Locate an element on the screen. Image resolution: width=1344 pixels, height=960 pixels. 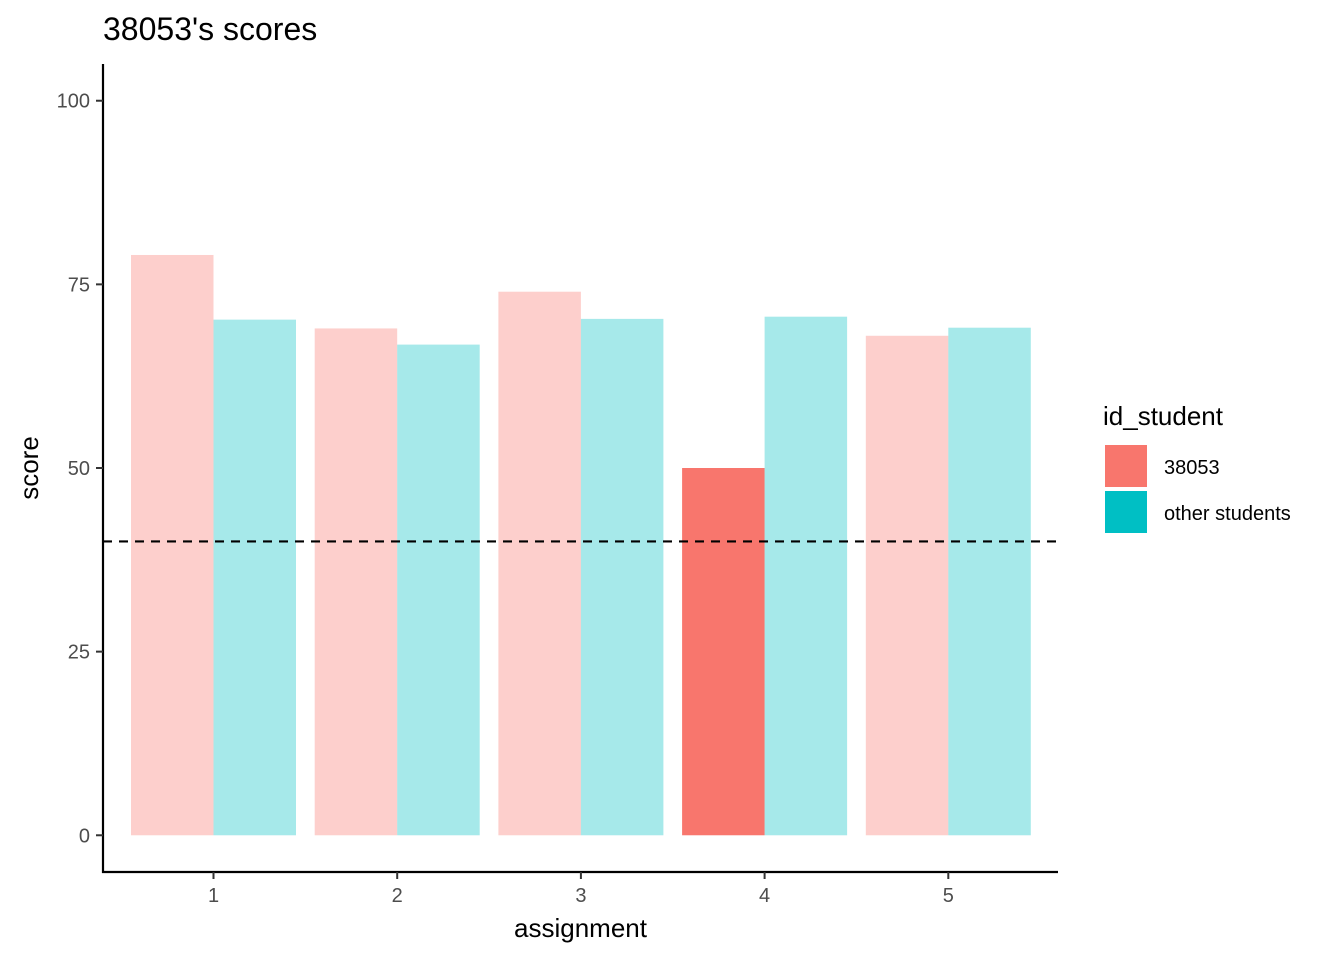
x-tick-label: 4 is located at coordinates (764, 896).